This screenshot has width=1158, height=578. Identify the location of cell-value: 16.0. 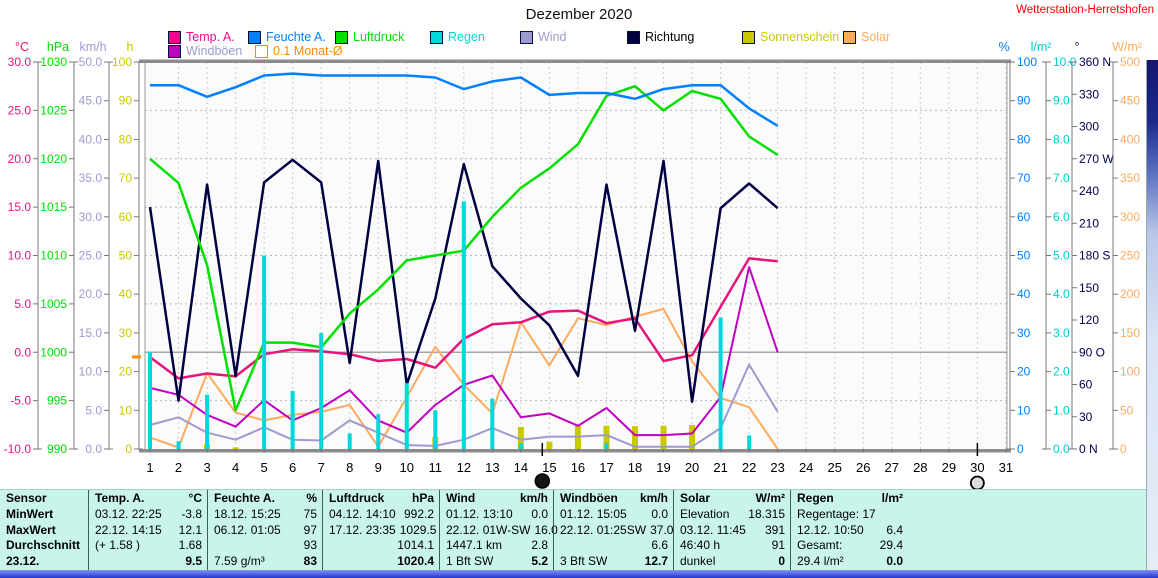
(546, 529).